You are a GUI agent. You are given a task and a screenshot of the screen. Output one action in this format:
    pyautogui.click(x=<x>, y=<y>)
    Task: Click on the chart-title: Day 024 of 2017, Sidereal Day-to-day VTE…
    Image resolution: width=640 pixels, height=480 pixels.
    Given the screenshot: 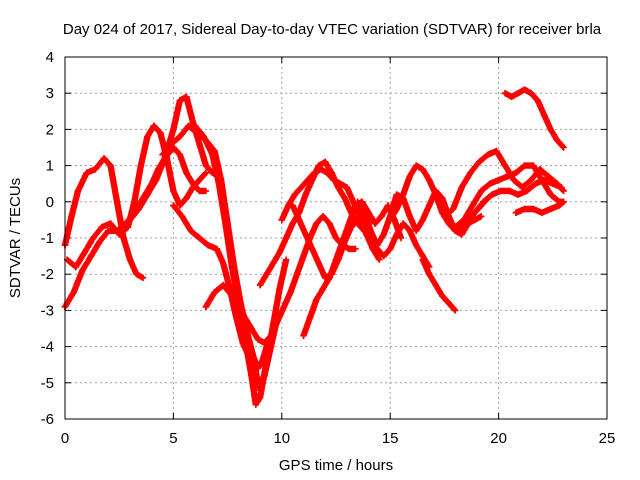 What is the action you would take?
    pyautogui.click(x=332, y=29)
    